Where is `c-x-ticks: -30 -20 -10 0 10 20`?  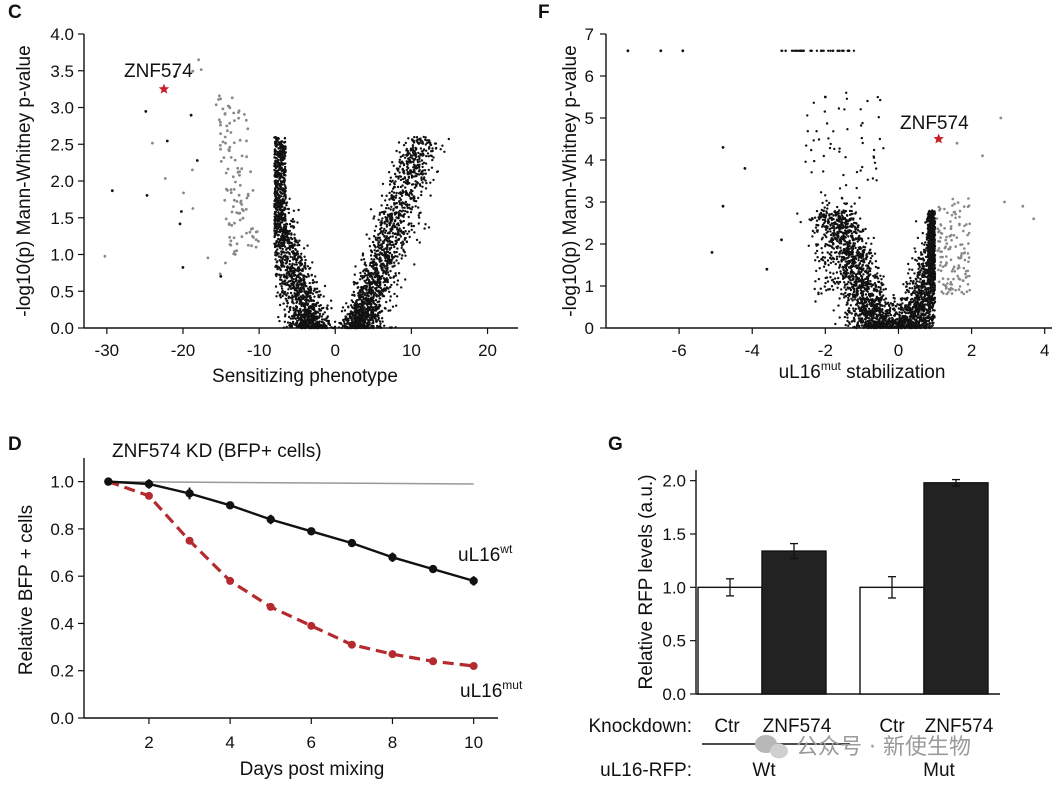 c-x-ticks: -30 -20 -10 0 10 20 is located at coordinates (296, 344).